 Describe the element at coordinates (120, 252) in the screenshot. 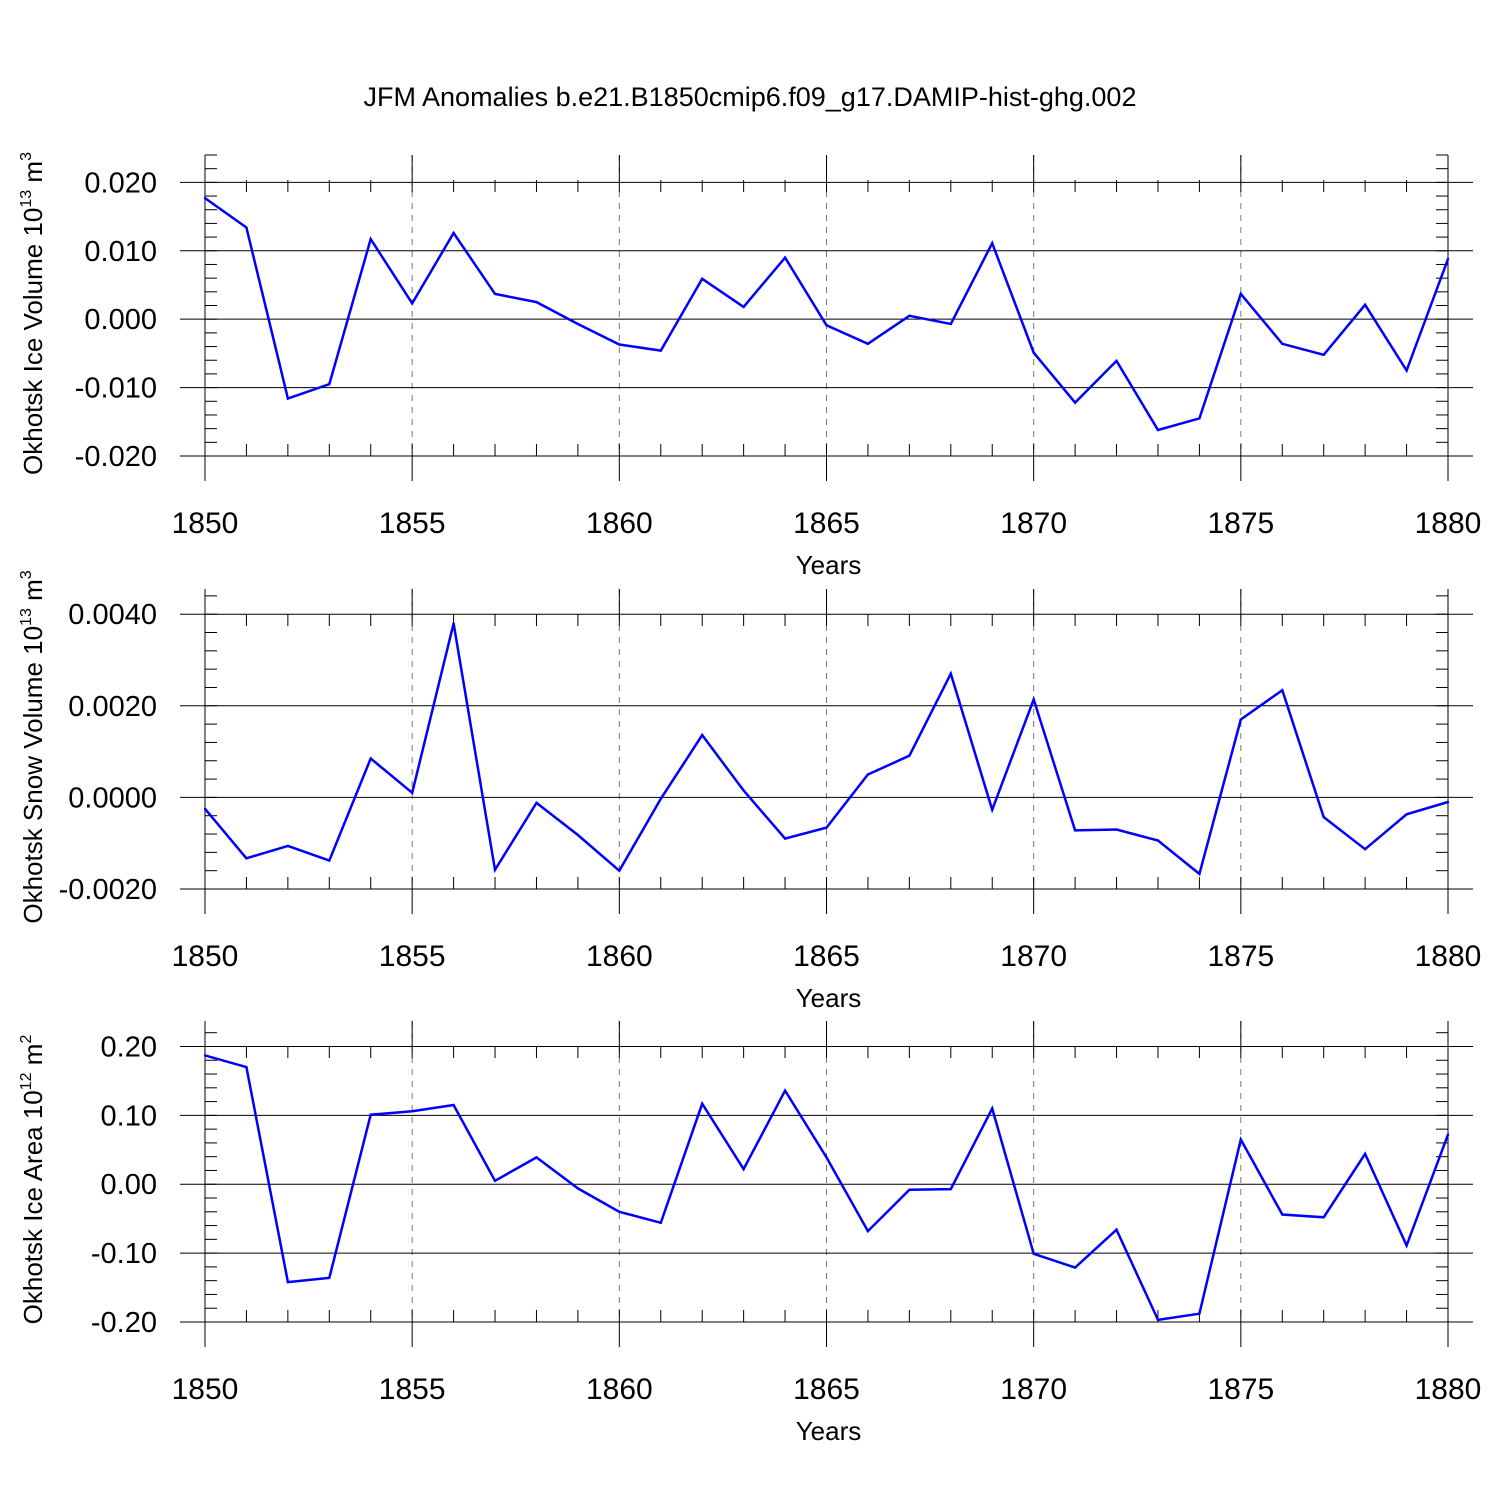

I see `y-tick-label: 0.010` at that location.